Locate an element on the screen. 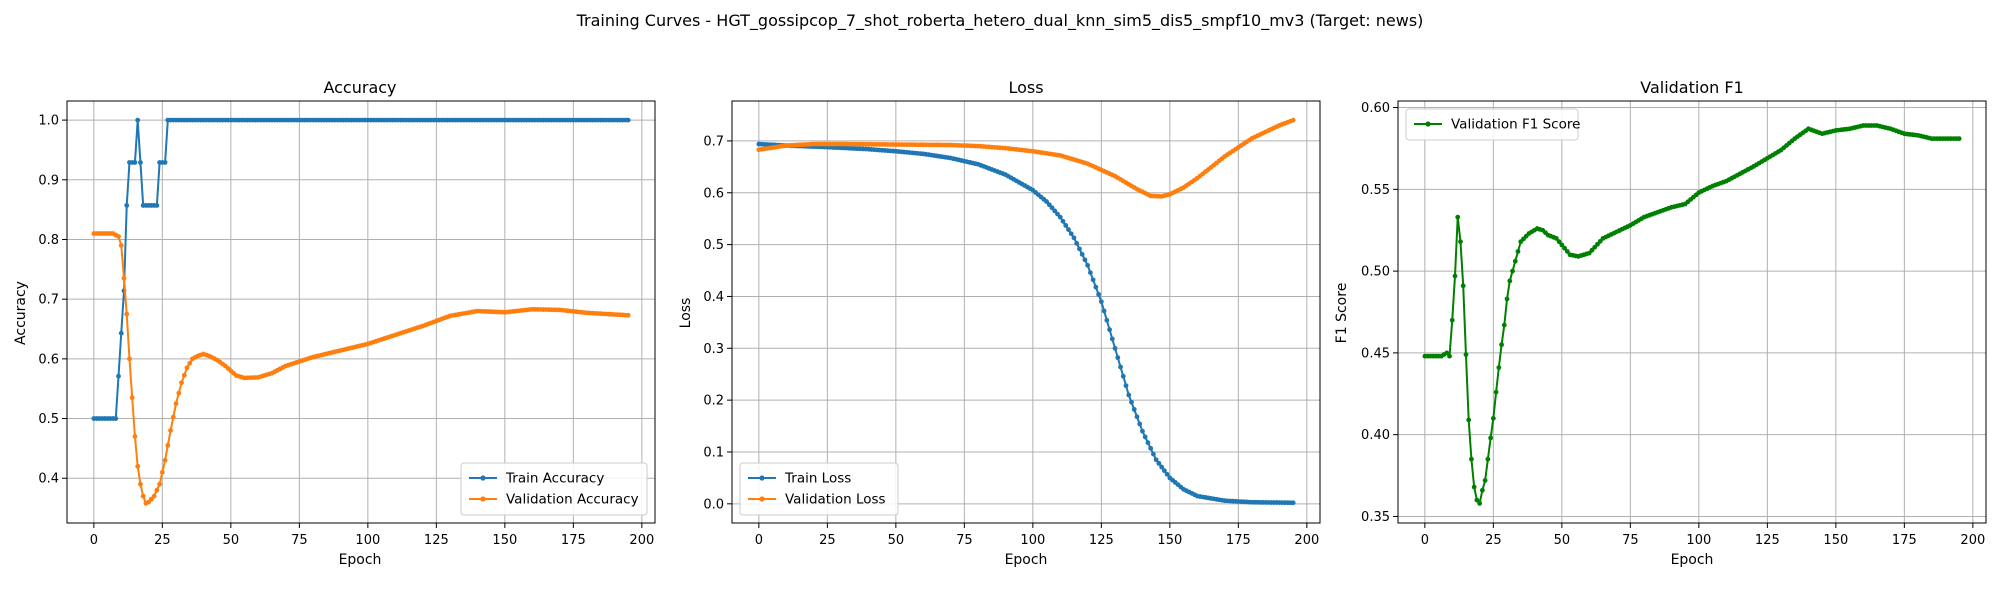 The width and height of the screenshot is (2000, 600). validation-f1-x-tick-label: 125 is located at coordinates (1767, 540).